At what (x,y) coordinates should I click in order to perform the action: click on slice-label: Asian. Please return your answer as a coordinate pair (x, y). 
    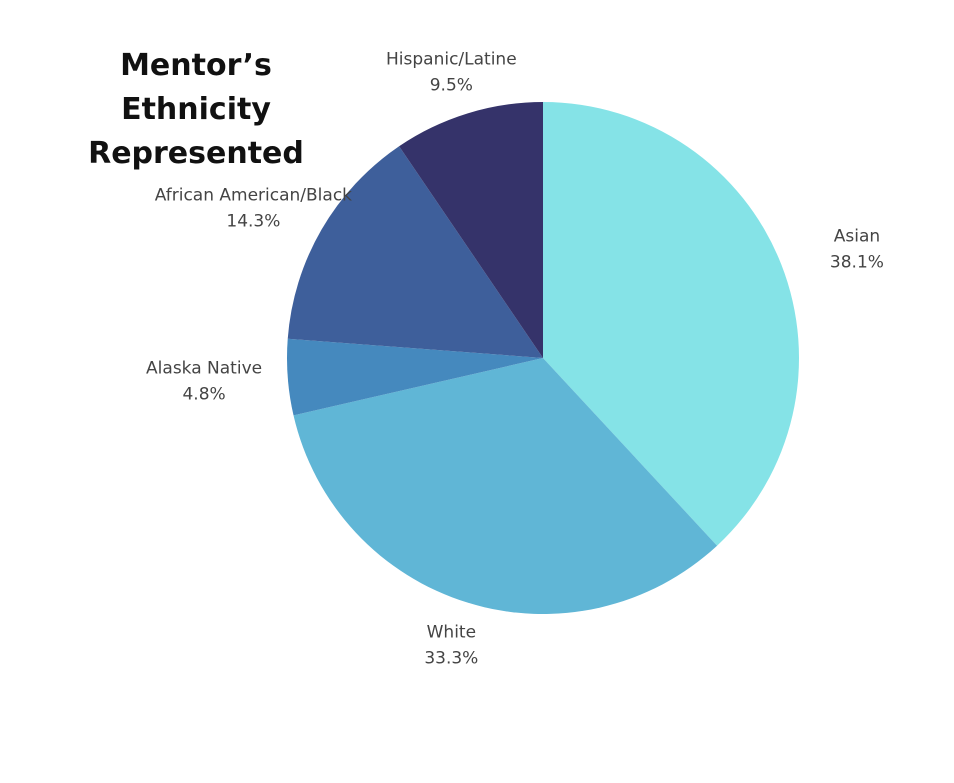
    Looking at the image, I should click on (857, 236).